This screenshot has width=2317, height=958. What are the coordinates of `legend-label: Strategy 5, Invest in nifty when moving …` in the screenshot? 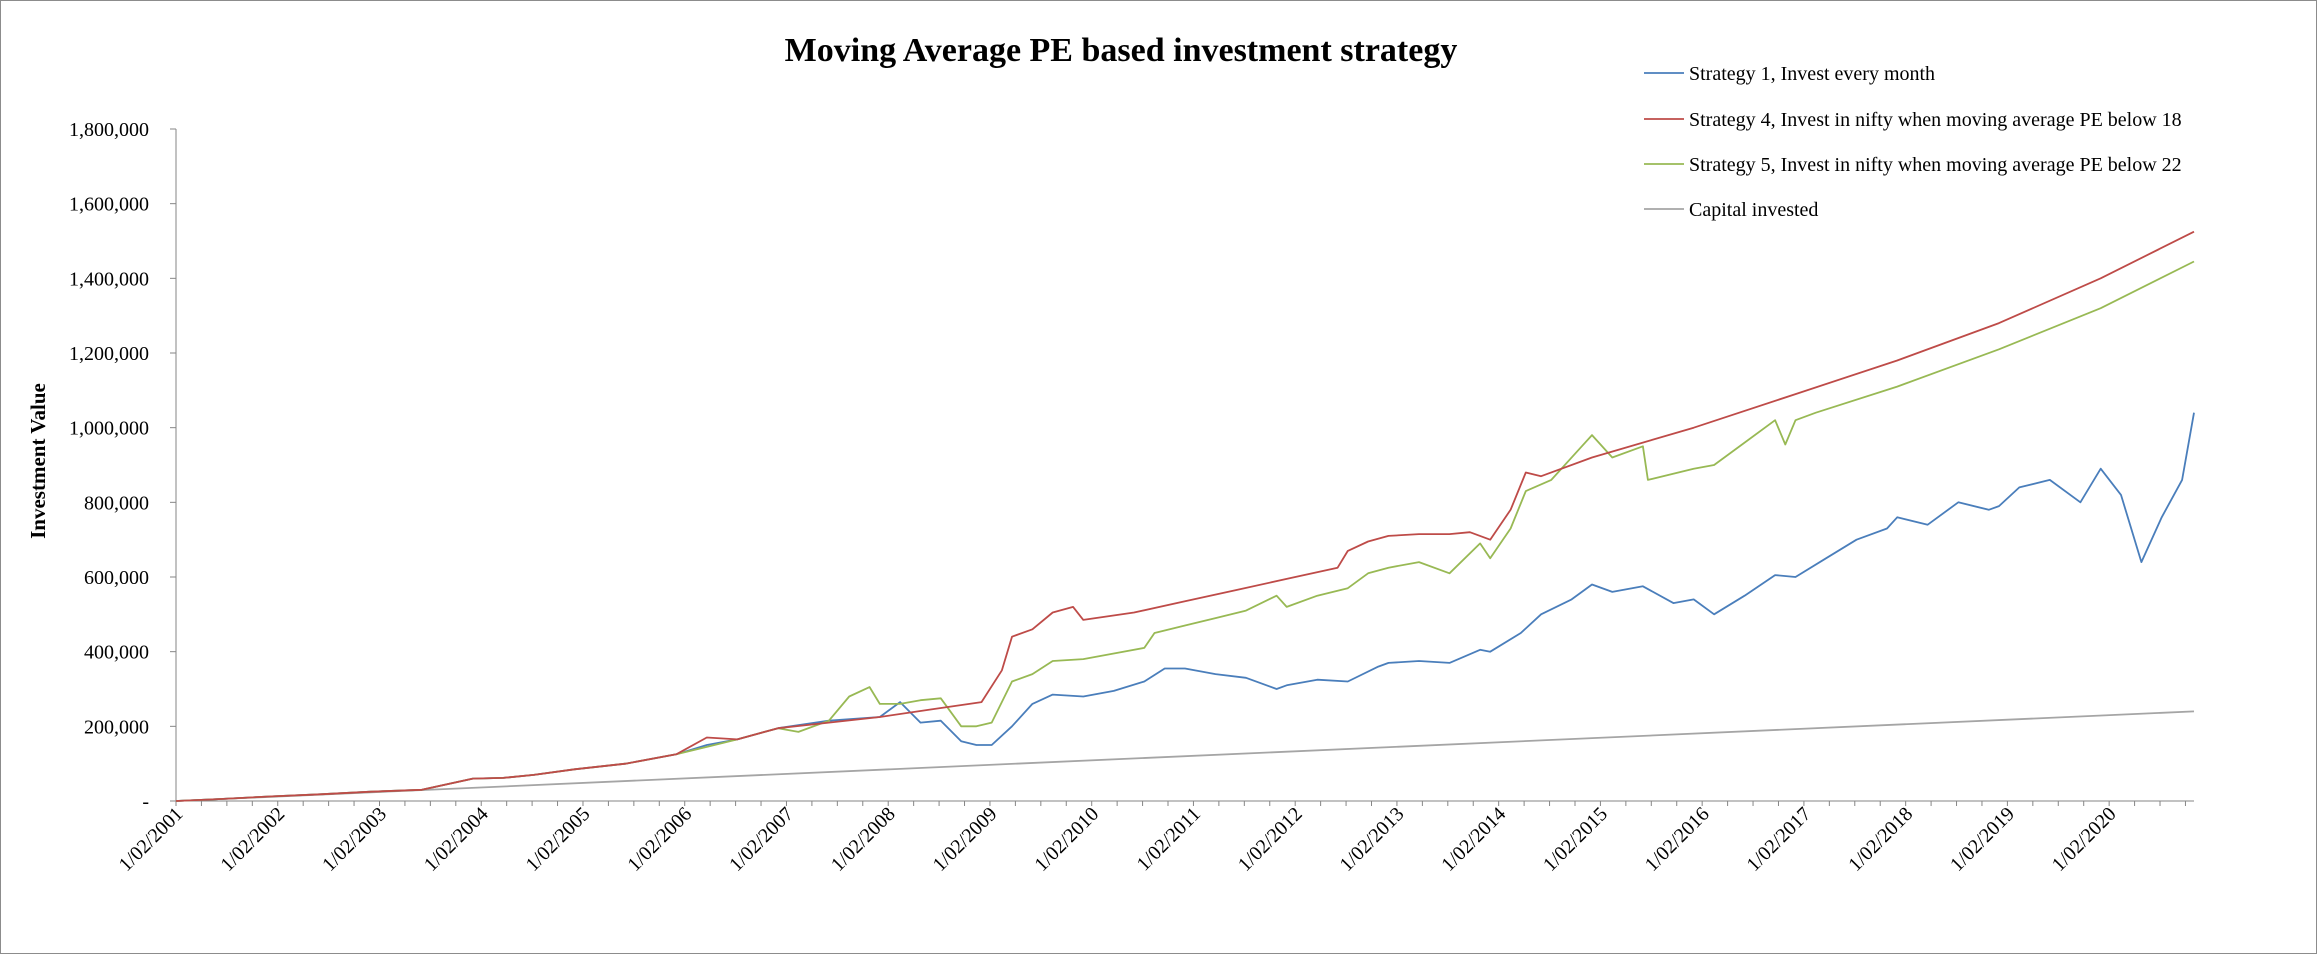 It's located at (1935, 165).